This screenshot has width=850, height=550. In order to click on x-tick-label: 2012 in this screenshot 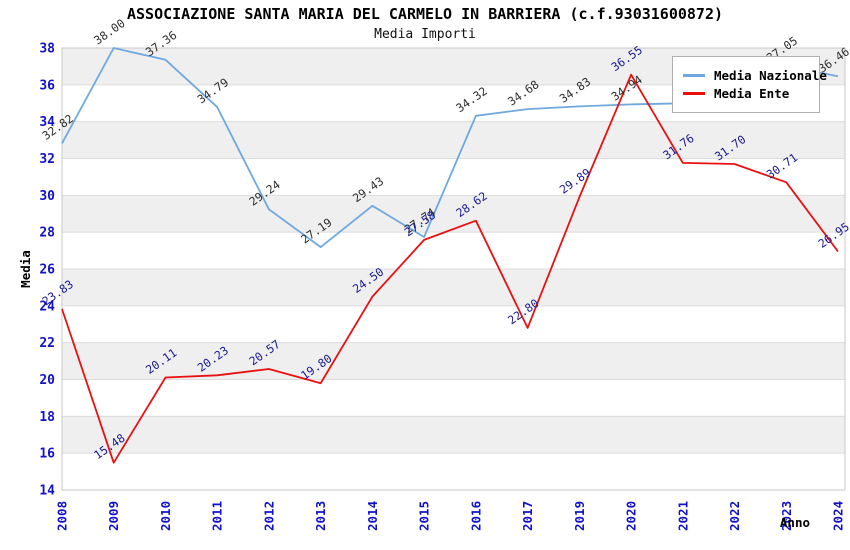, I will do `click(268, 516)`.